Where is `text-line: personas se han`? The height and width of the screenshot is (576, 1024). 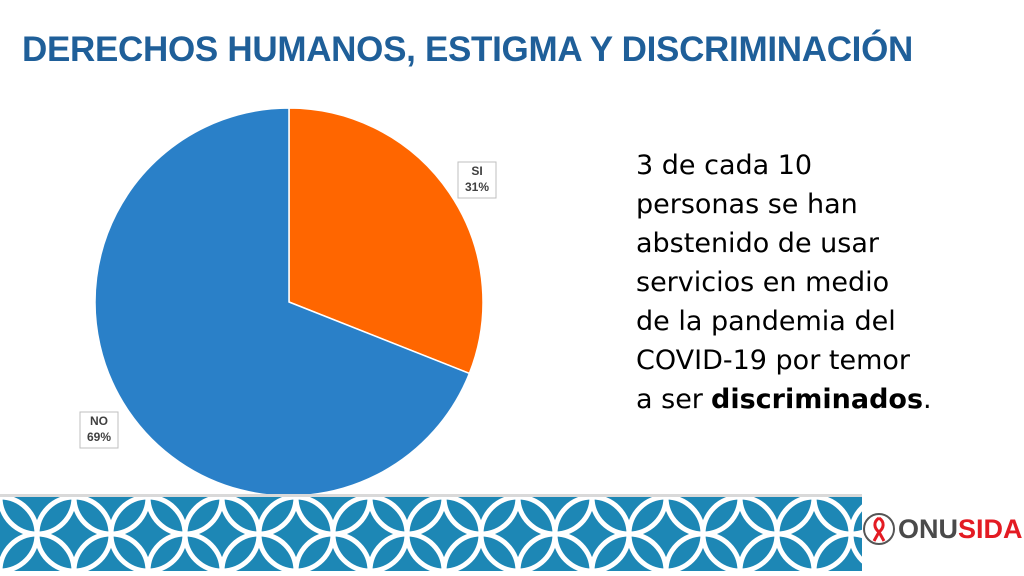
text-line: personas se han is located at coordinates (747, 204).